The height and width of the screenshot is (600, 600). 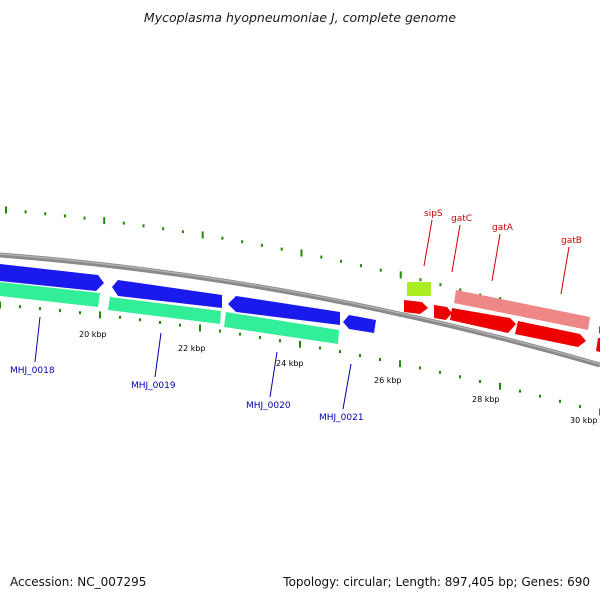 What do you see at coordinates (341, 418) in the screenshot?
I see `locus-label-MHJ_0021: MHJ_0021` at bounding box center [341, 418].